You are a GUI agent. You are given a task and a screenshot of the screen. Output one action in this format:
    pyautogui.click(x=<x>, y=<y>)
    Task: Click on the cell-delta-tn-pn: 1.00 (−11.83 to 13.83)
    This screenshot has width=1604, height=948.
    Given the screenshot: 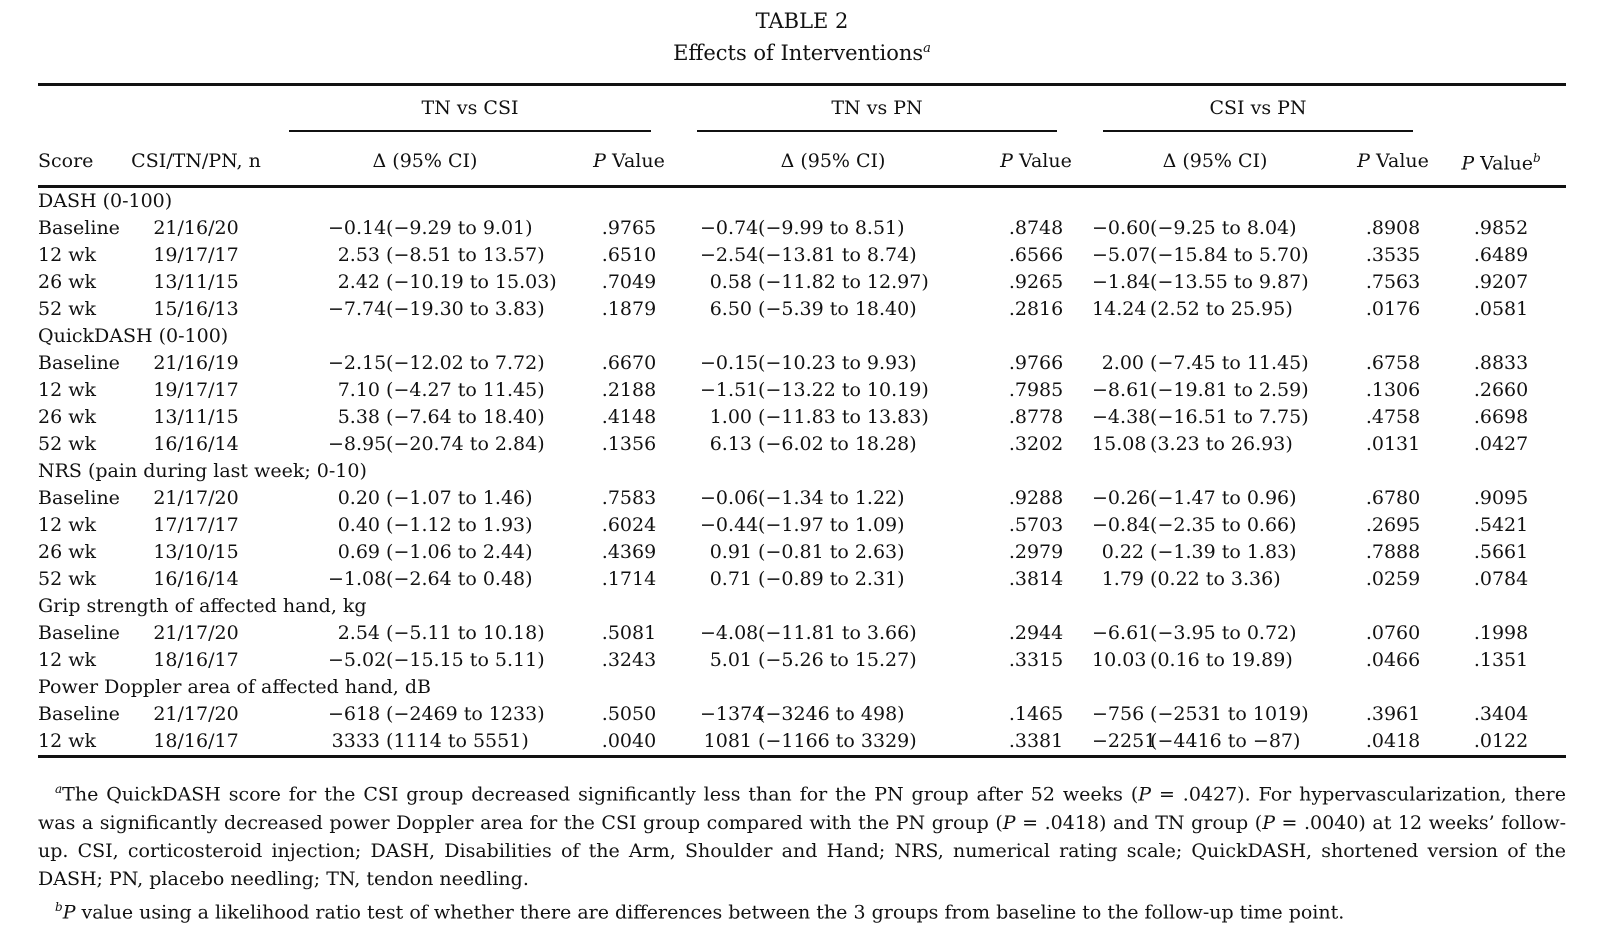 What is the action you would take?
    pyautogui.click(x=819, y=417)
    